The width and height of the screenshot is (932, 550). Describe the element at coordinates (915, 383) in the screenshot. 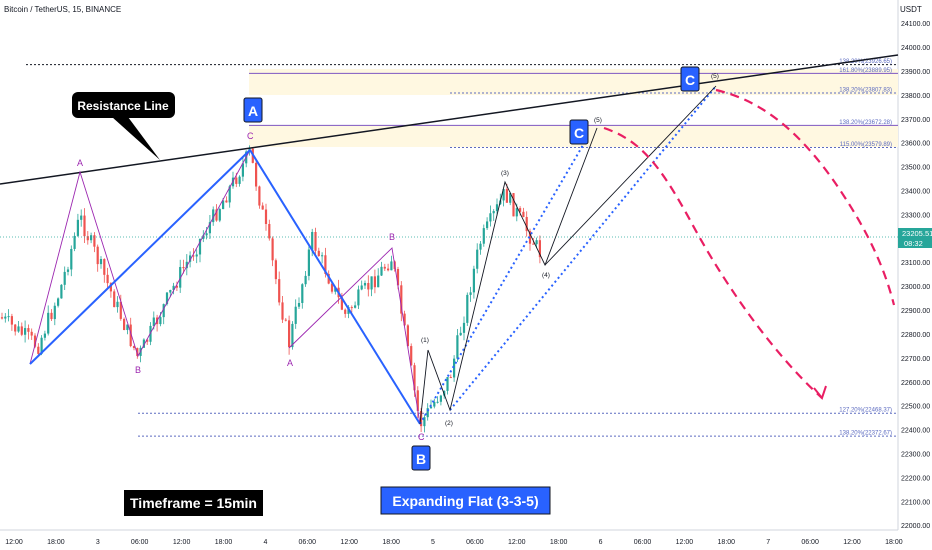

I see `price-tick-label: 22600.00` at that location.